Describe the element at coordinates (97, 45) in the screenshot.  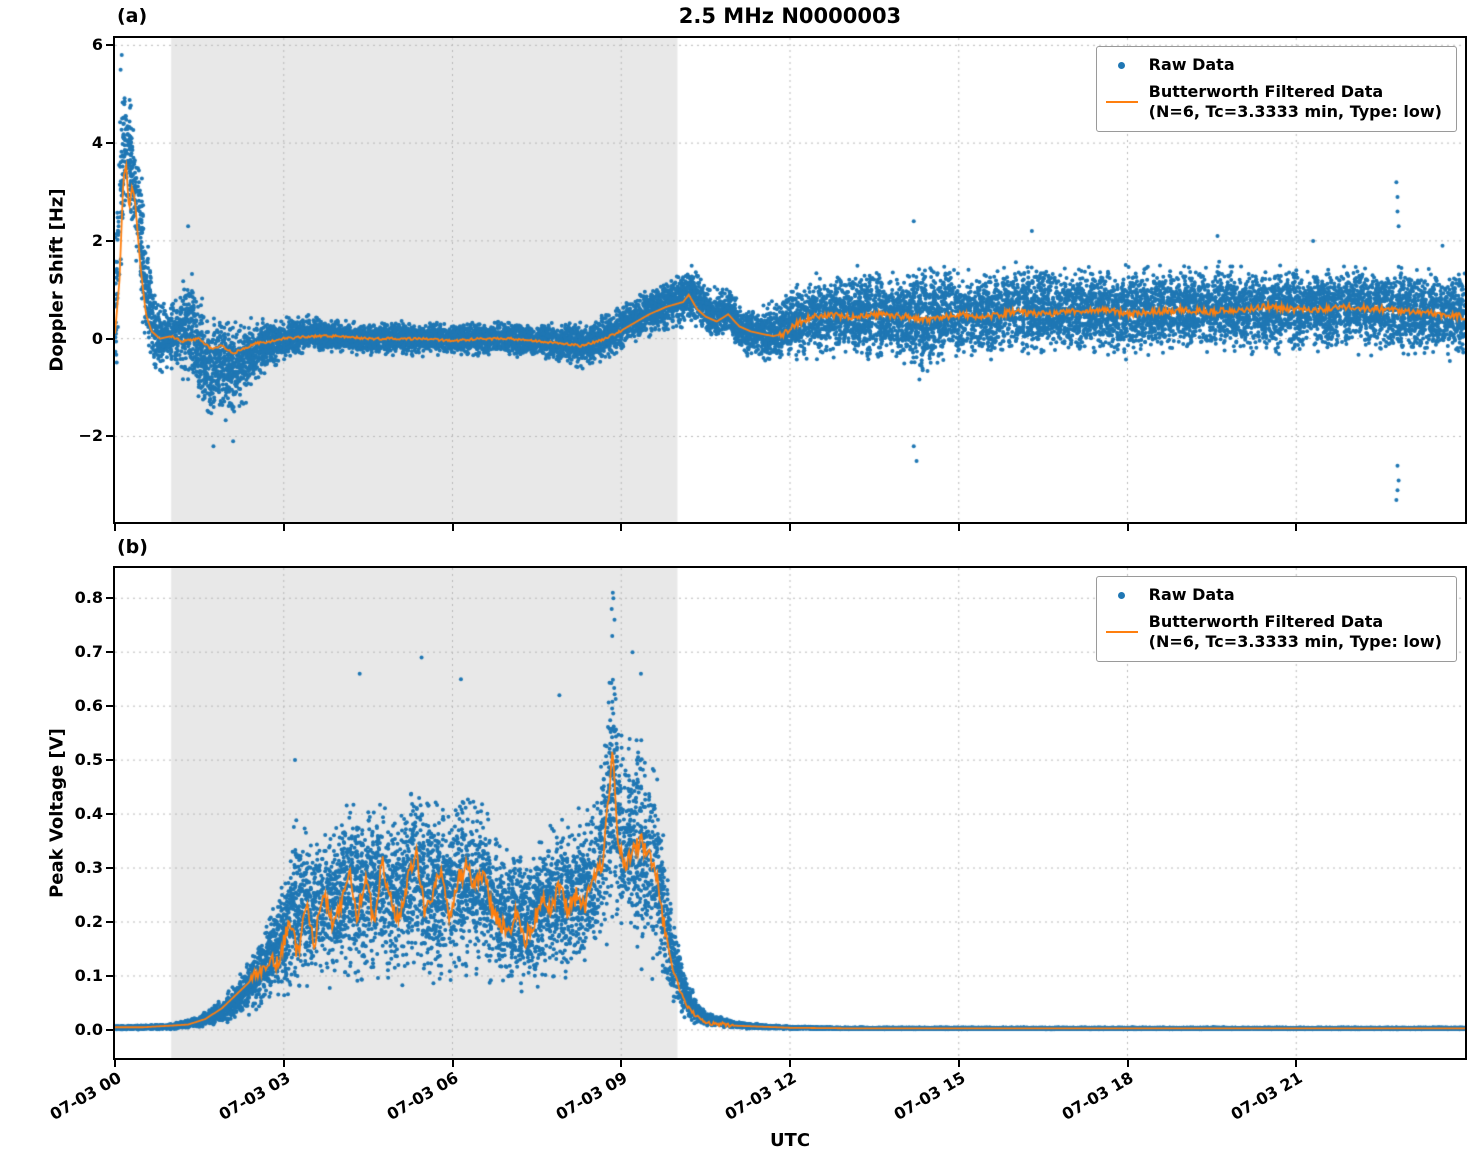
I see `y-tick-label: 6` at that location.